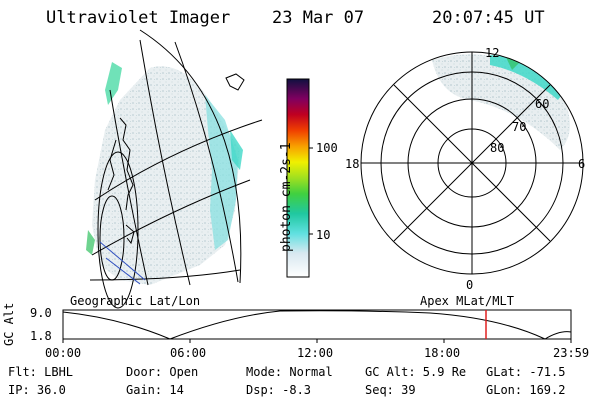 The height and width of the screenshot is (400, 600). I want to click on instrument-title: Ultraviolet Imager, so click(138, 18).